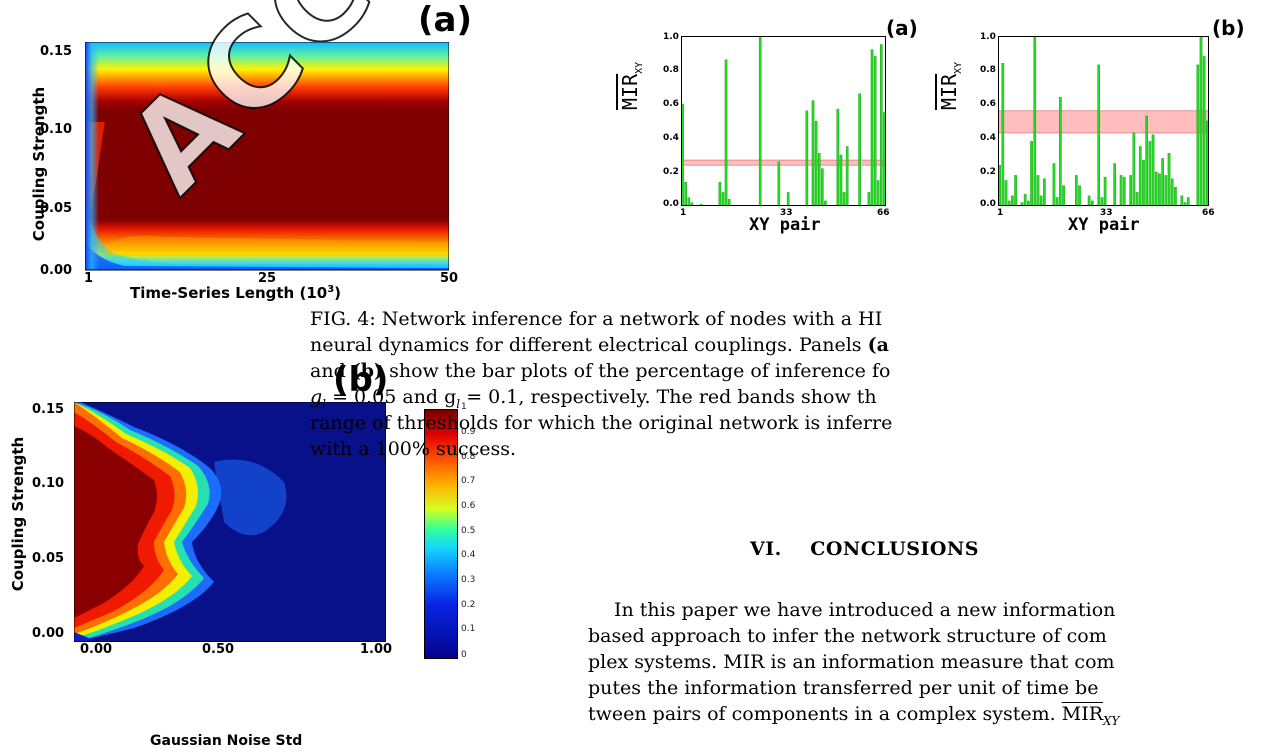  Describe the element at coordinates (671, 37) in the screenshot. I see `y-tick-4a-1.0: 1.0` at that location.